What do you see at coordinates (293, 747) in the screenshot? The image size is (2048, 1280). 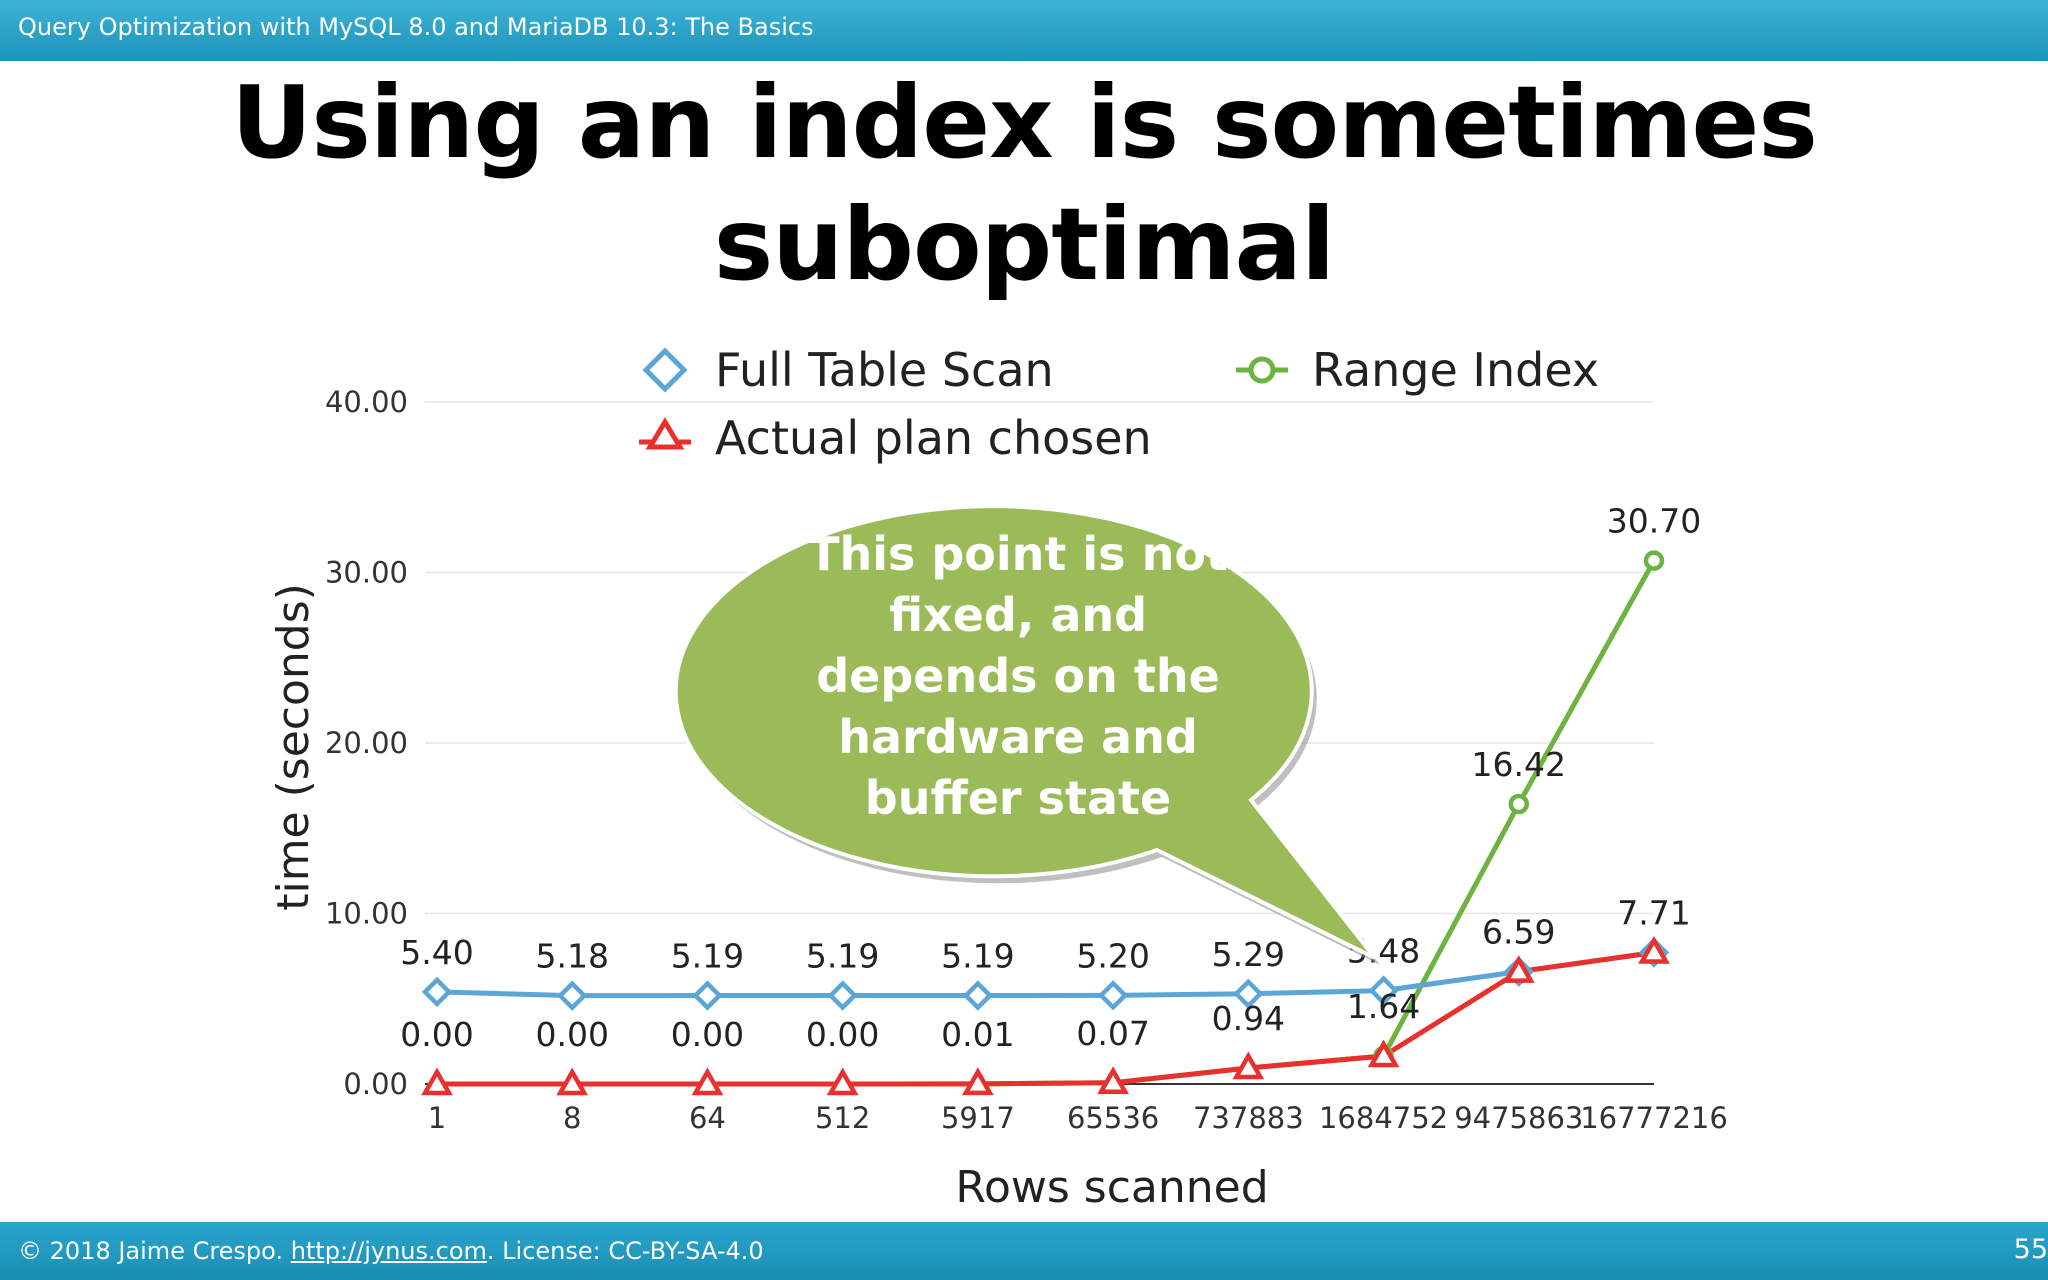 I see `y-axis-label: time (seconds)` at bounding box center [293, 747].